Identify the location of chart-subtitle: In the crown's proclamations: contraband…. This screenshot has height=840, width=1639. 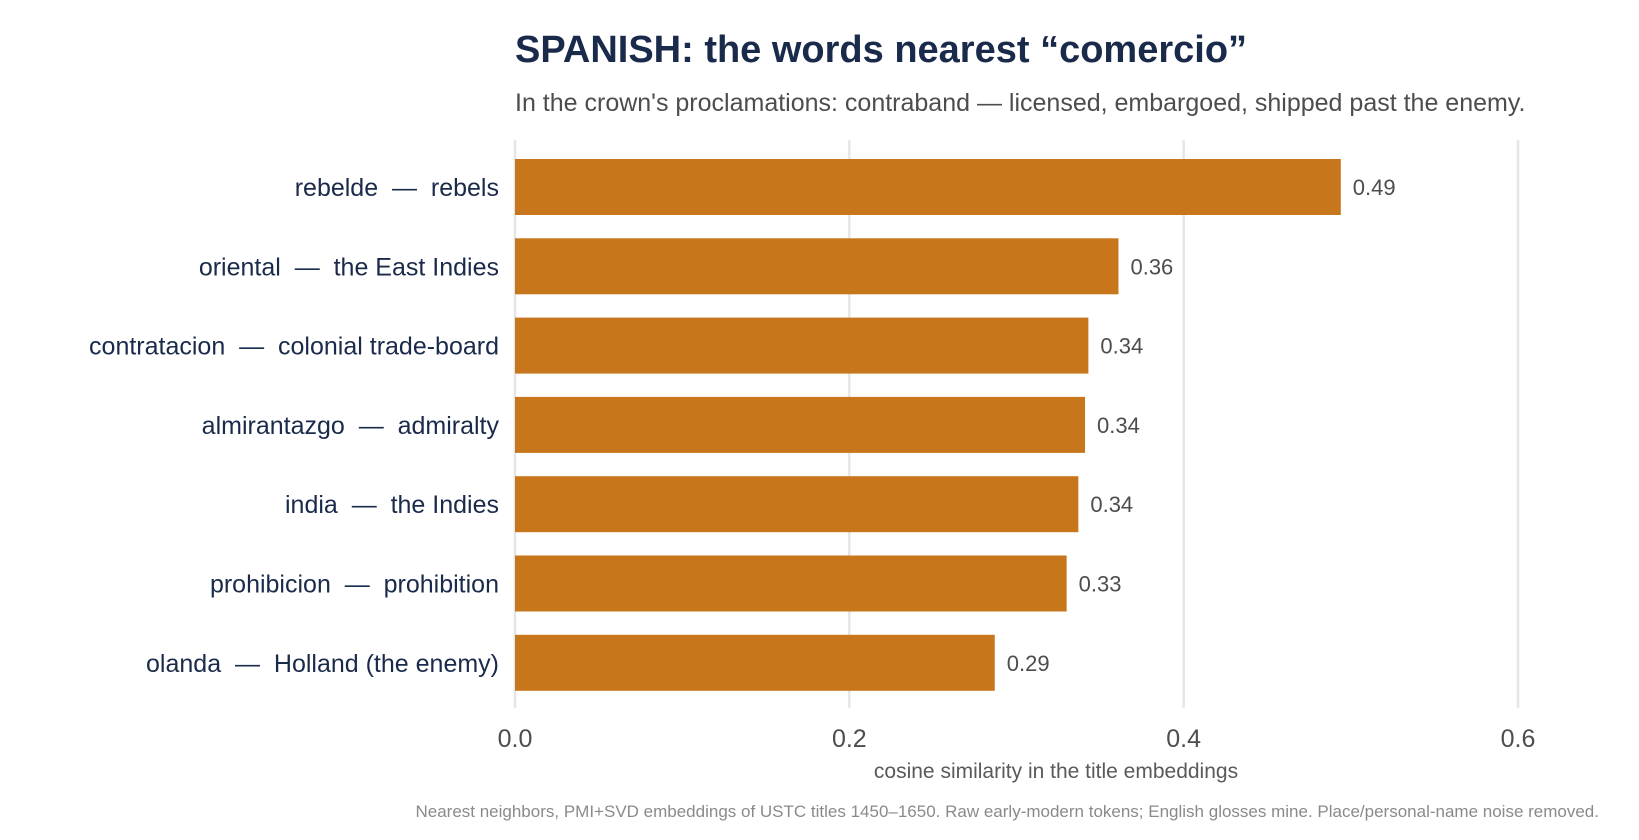
(1020, 103).